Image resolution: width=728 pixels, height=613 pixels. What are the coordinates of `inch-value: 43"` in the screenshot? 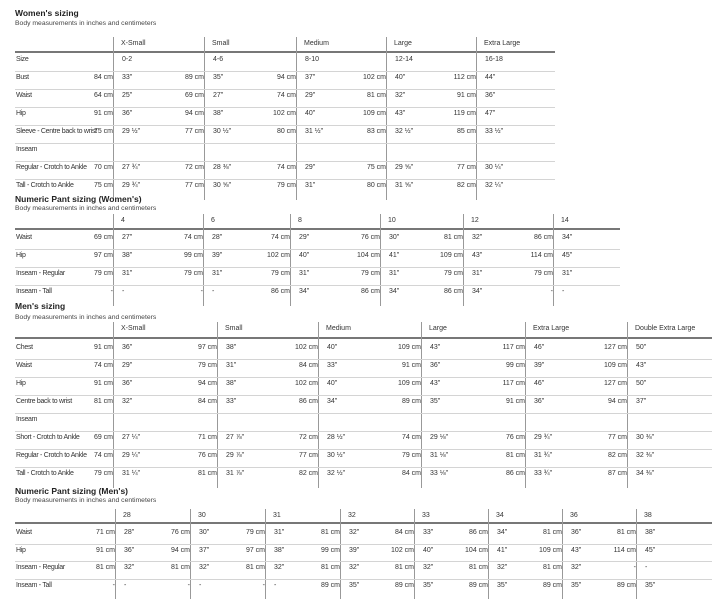 It's located at (400, 113).